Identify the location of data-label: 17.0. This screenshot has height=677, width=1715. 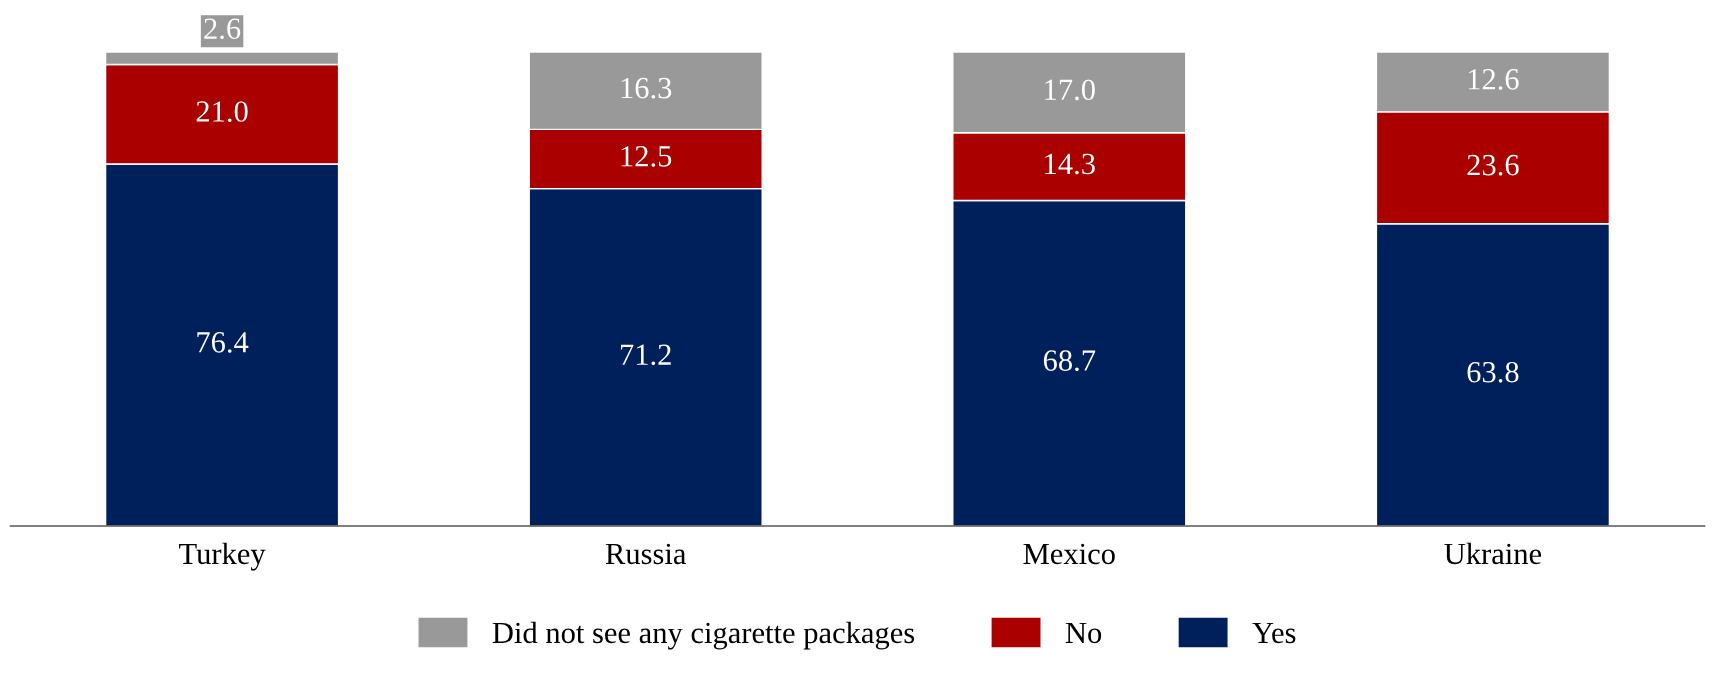
(1070, 90).